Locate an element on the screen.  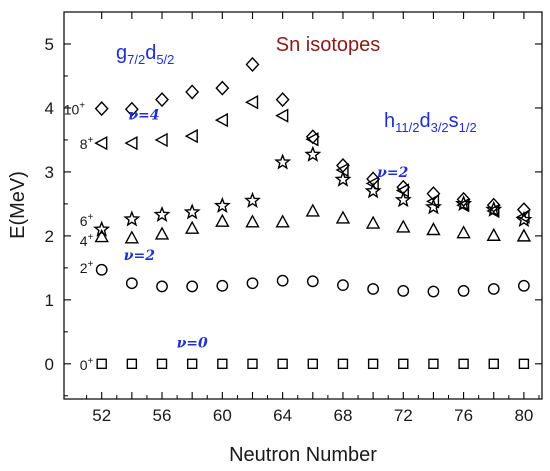
y-tick-label: 0 is located at coordinates (49, 364).